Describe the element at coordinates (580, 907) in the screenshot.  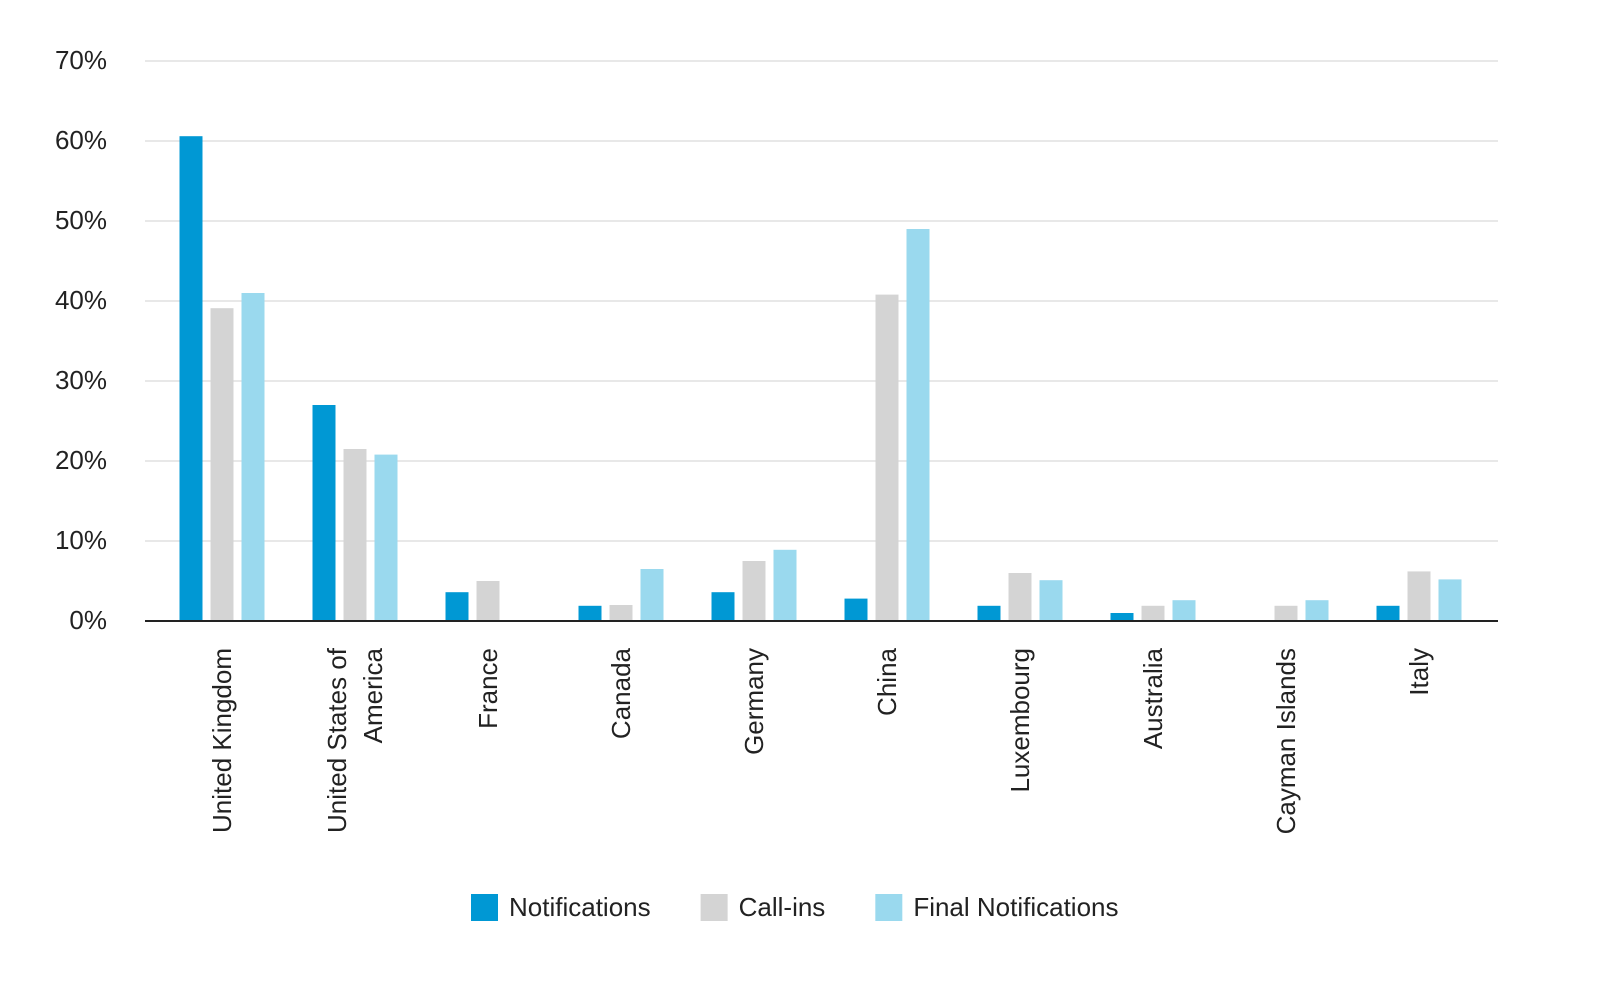
I see `legend-label: Notifications` at that location.